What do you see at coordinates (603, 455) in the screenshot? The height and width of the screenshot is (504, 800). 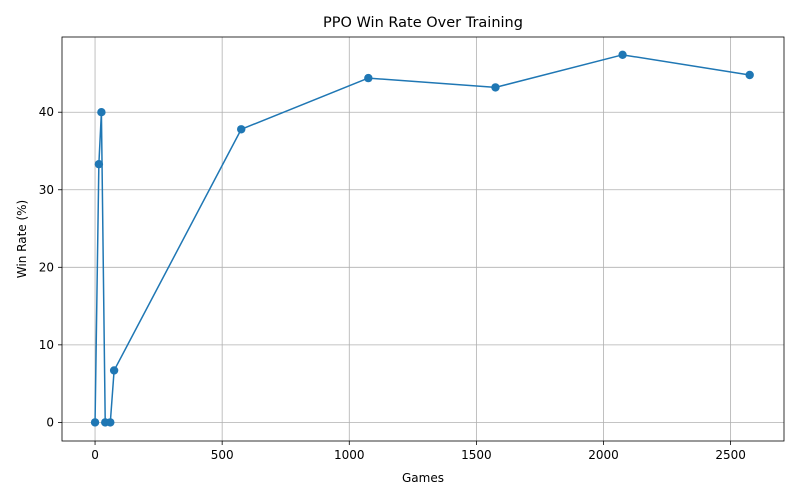 I see `x-tick-label: 2000` at bounding box center [603, 455].